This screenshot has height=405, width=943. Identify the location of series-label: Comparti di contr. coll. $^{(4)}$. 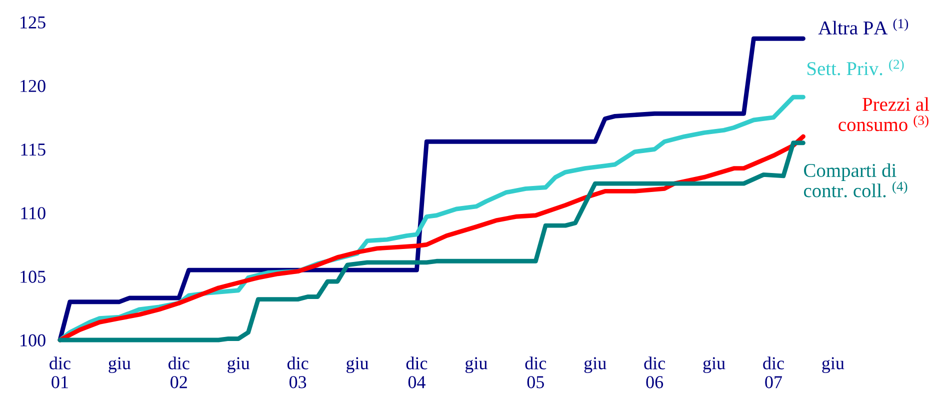
(856, 180).